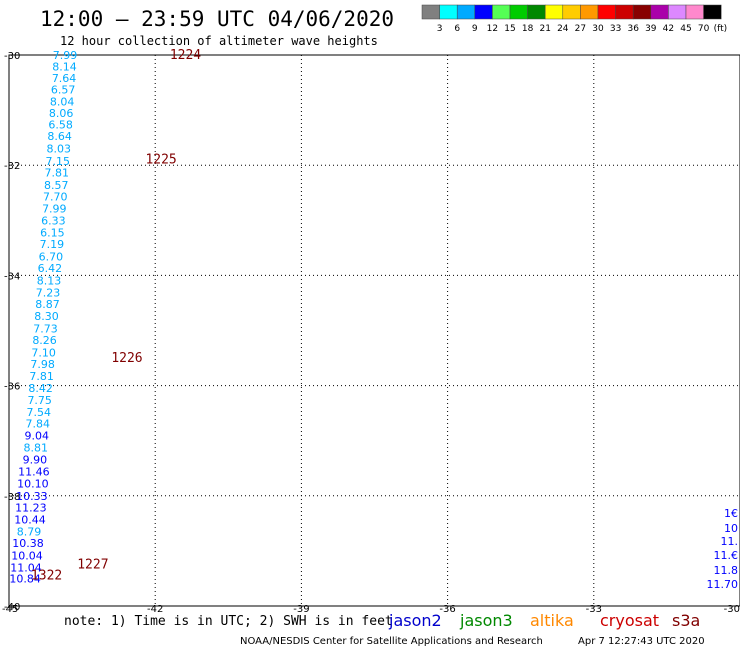 The image size is (740, 650). What do you see at coordinates (641, 641) in the screenshot?
I see `footer-timestamp: Apr 7 12:27:43 UTC 2020` at bounding box center [641, 641].